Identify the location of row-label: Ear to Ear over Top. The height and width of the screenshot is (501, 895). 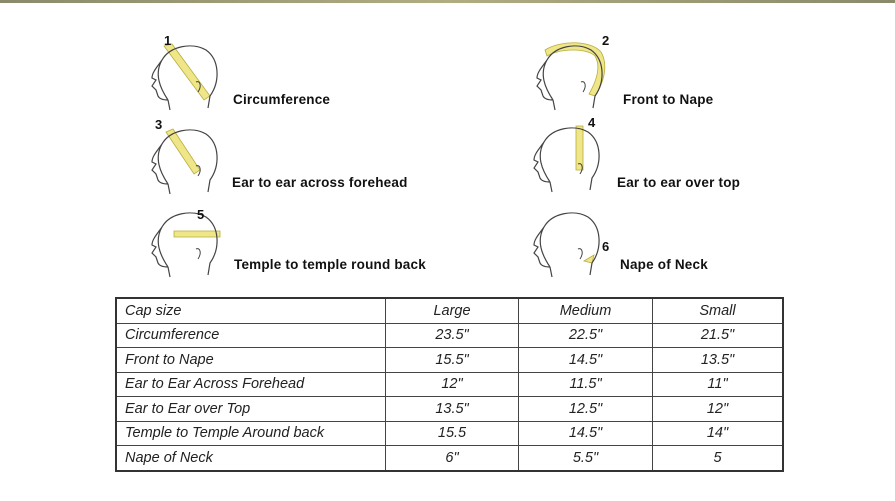
(250, 409).